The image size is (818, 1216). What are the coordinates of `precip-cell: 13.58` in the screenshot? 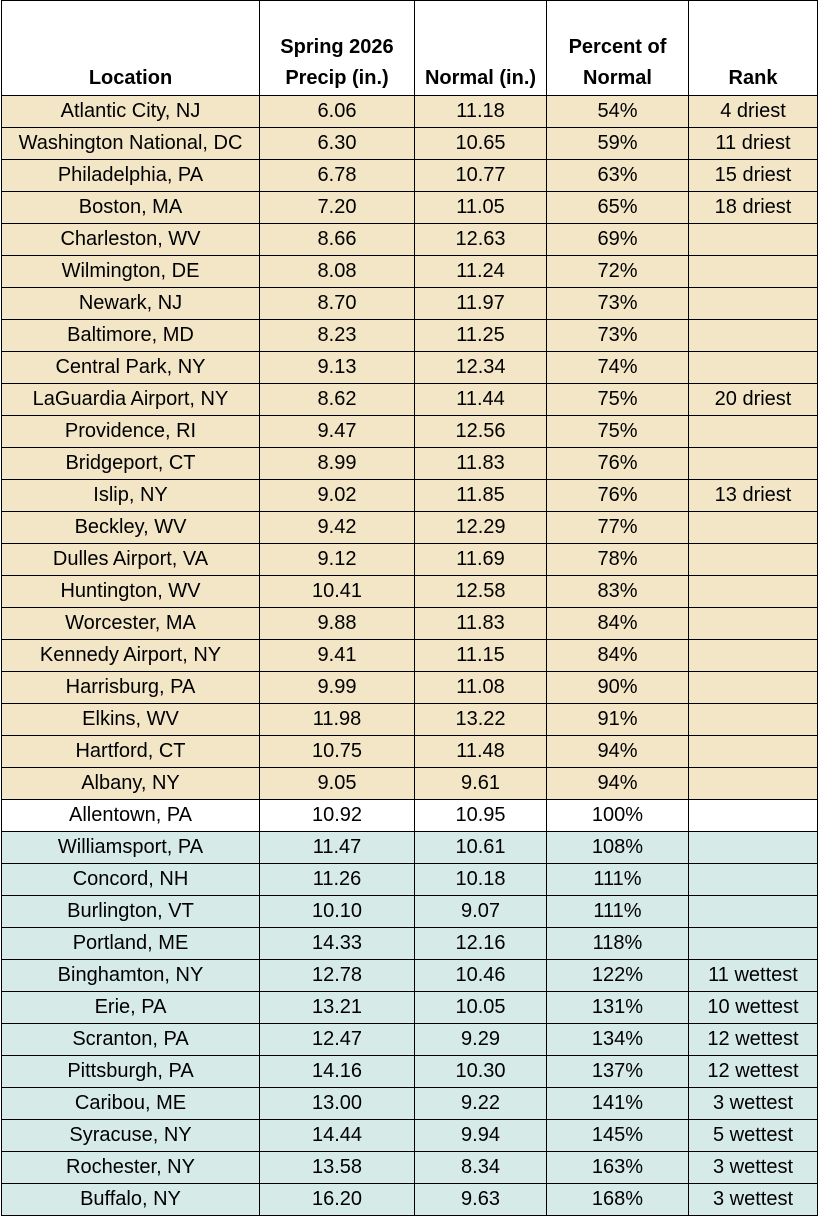 It's located at (337, 1167).